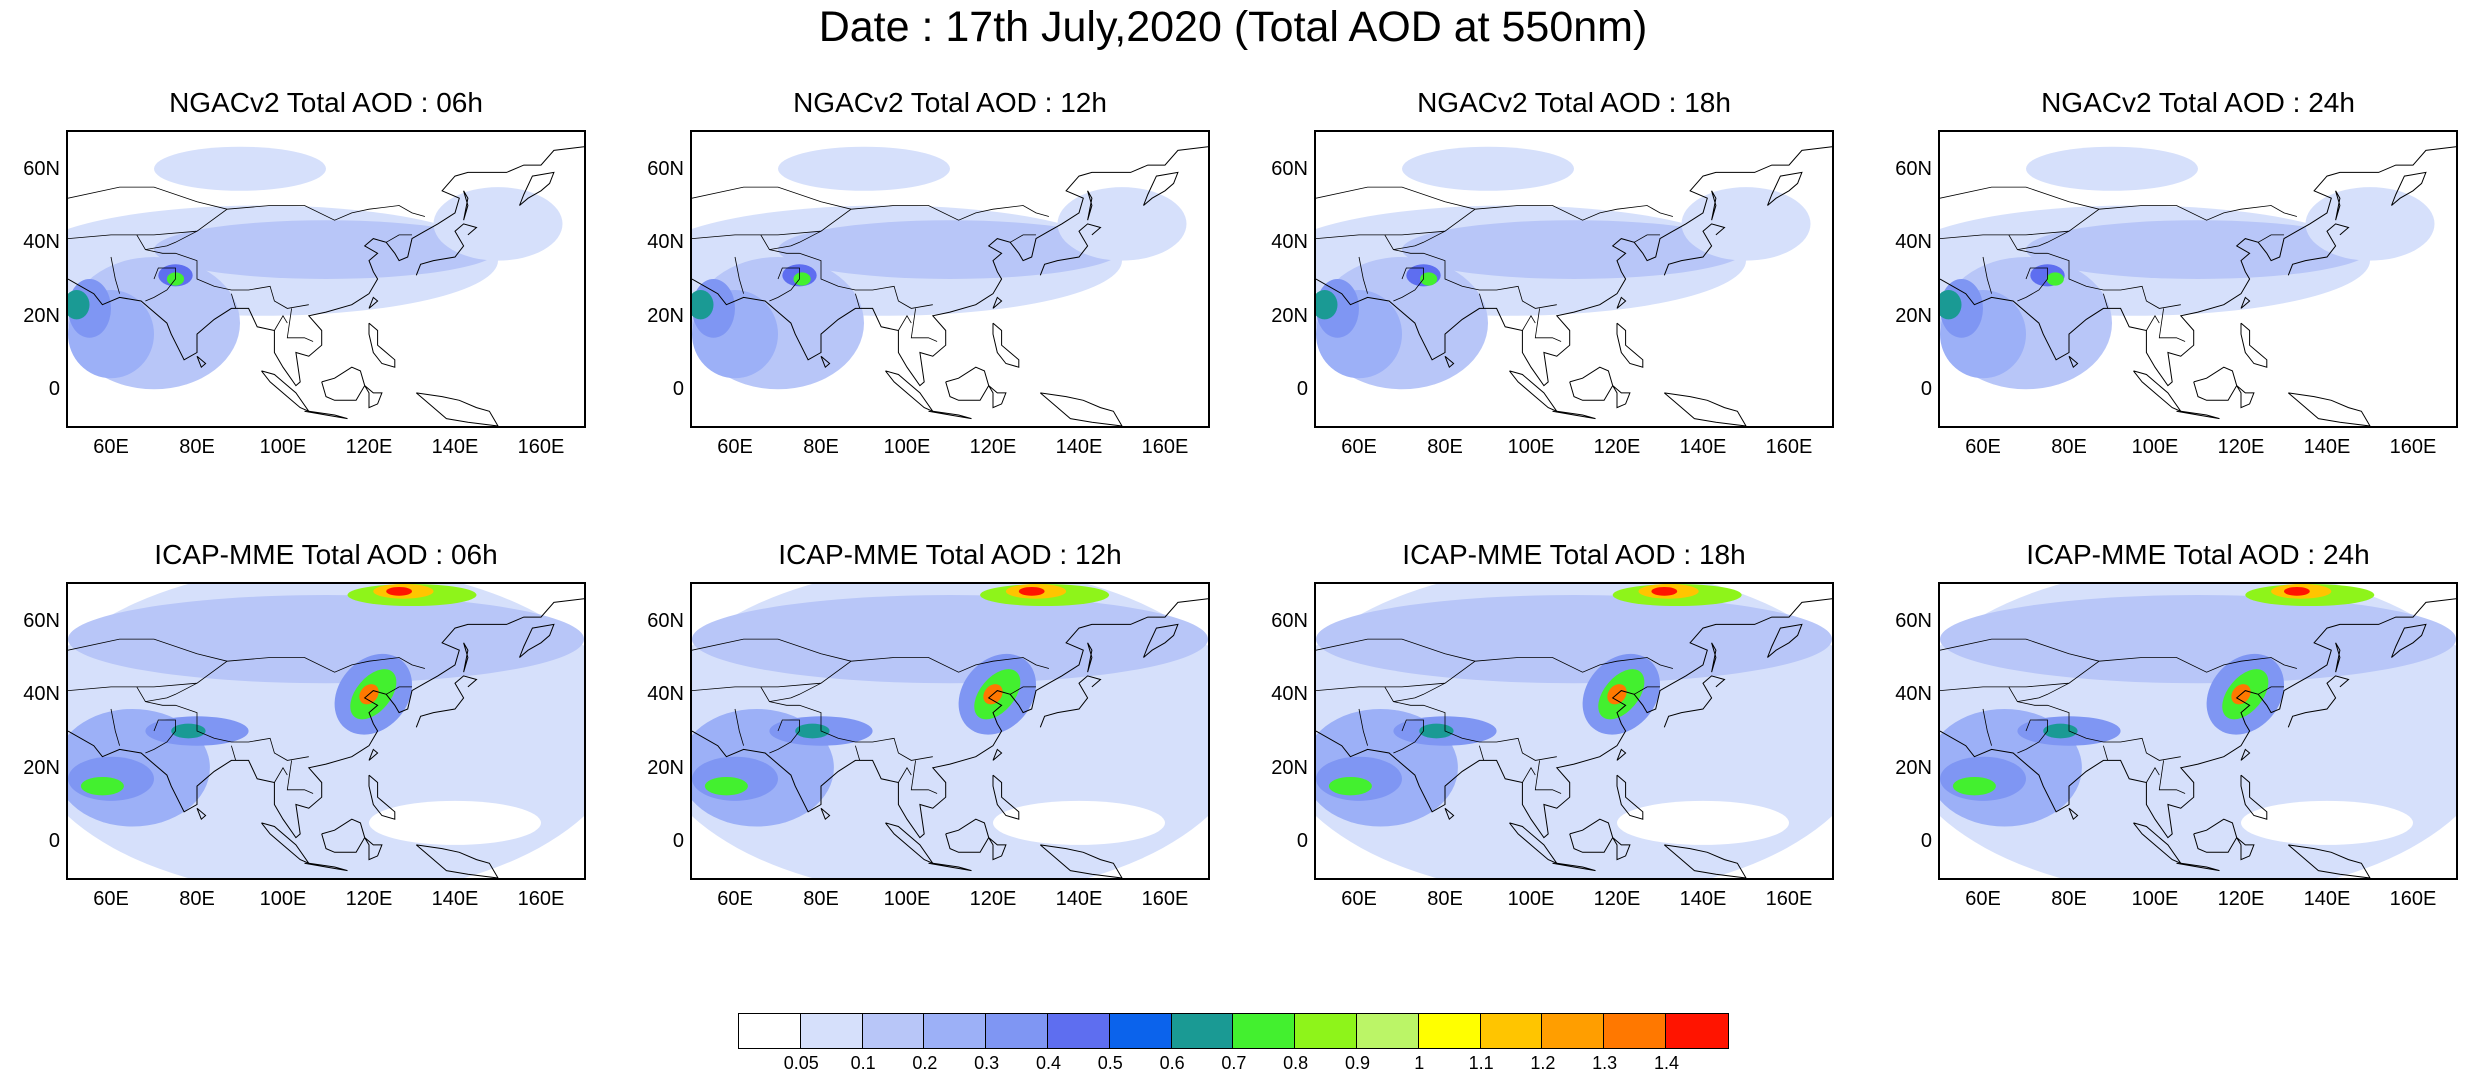 The height and width of the screenshot is (1074, 2466). I want to click on aod-arabian-core-blob, so click(726, 786).